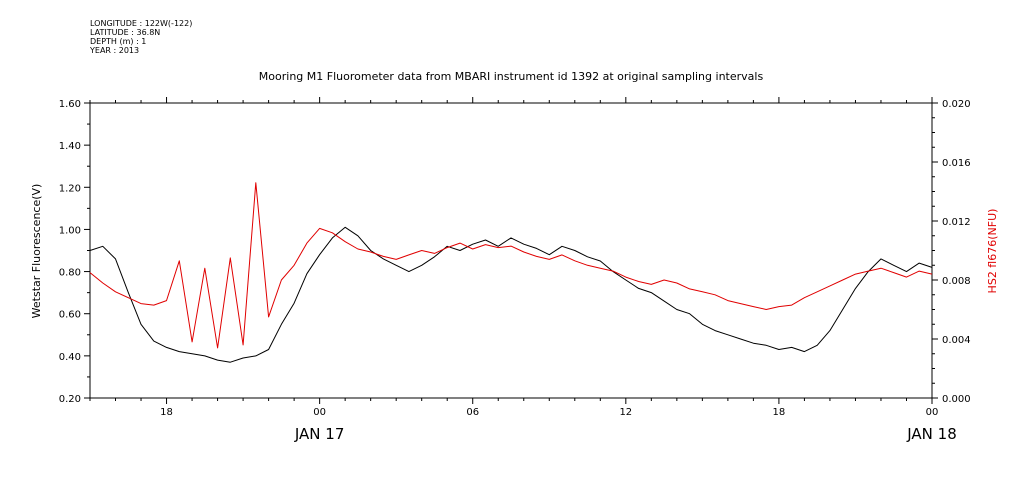 Image resolution: width=1009 pixels, height=504 pixels. What do you see at coordinates (956, 104) in the screenshot?
I see `right-tick-label: 0.020` at bounding box center [956, 104].